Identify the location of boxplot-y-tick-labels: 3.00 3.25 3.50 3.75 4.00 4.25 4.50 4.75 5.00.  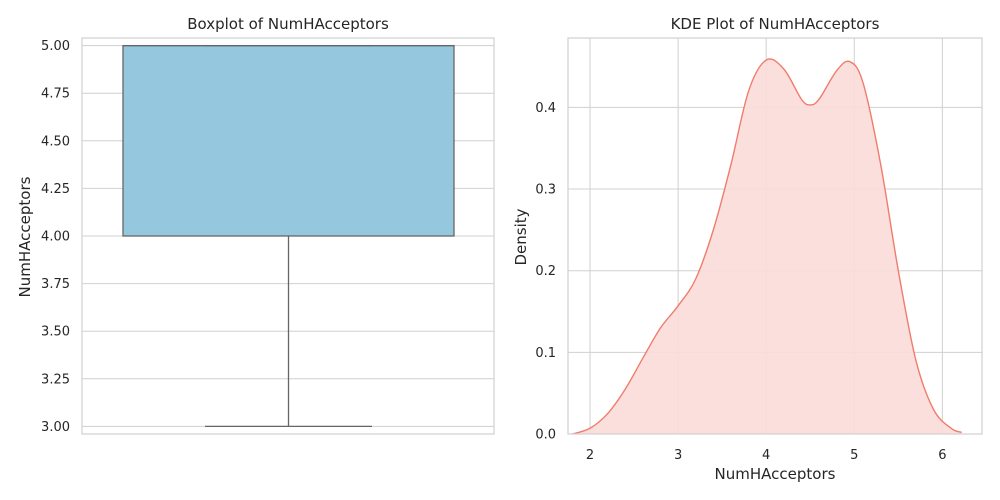
(55, 237).